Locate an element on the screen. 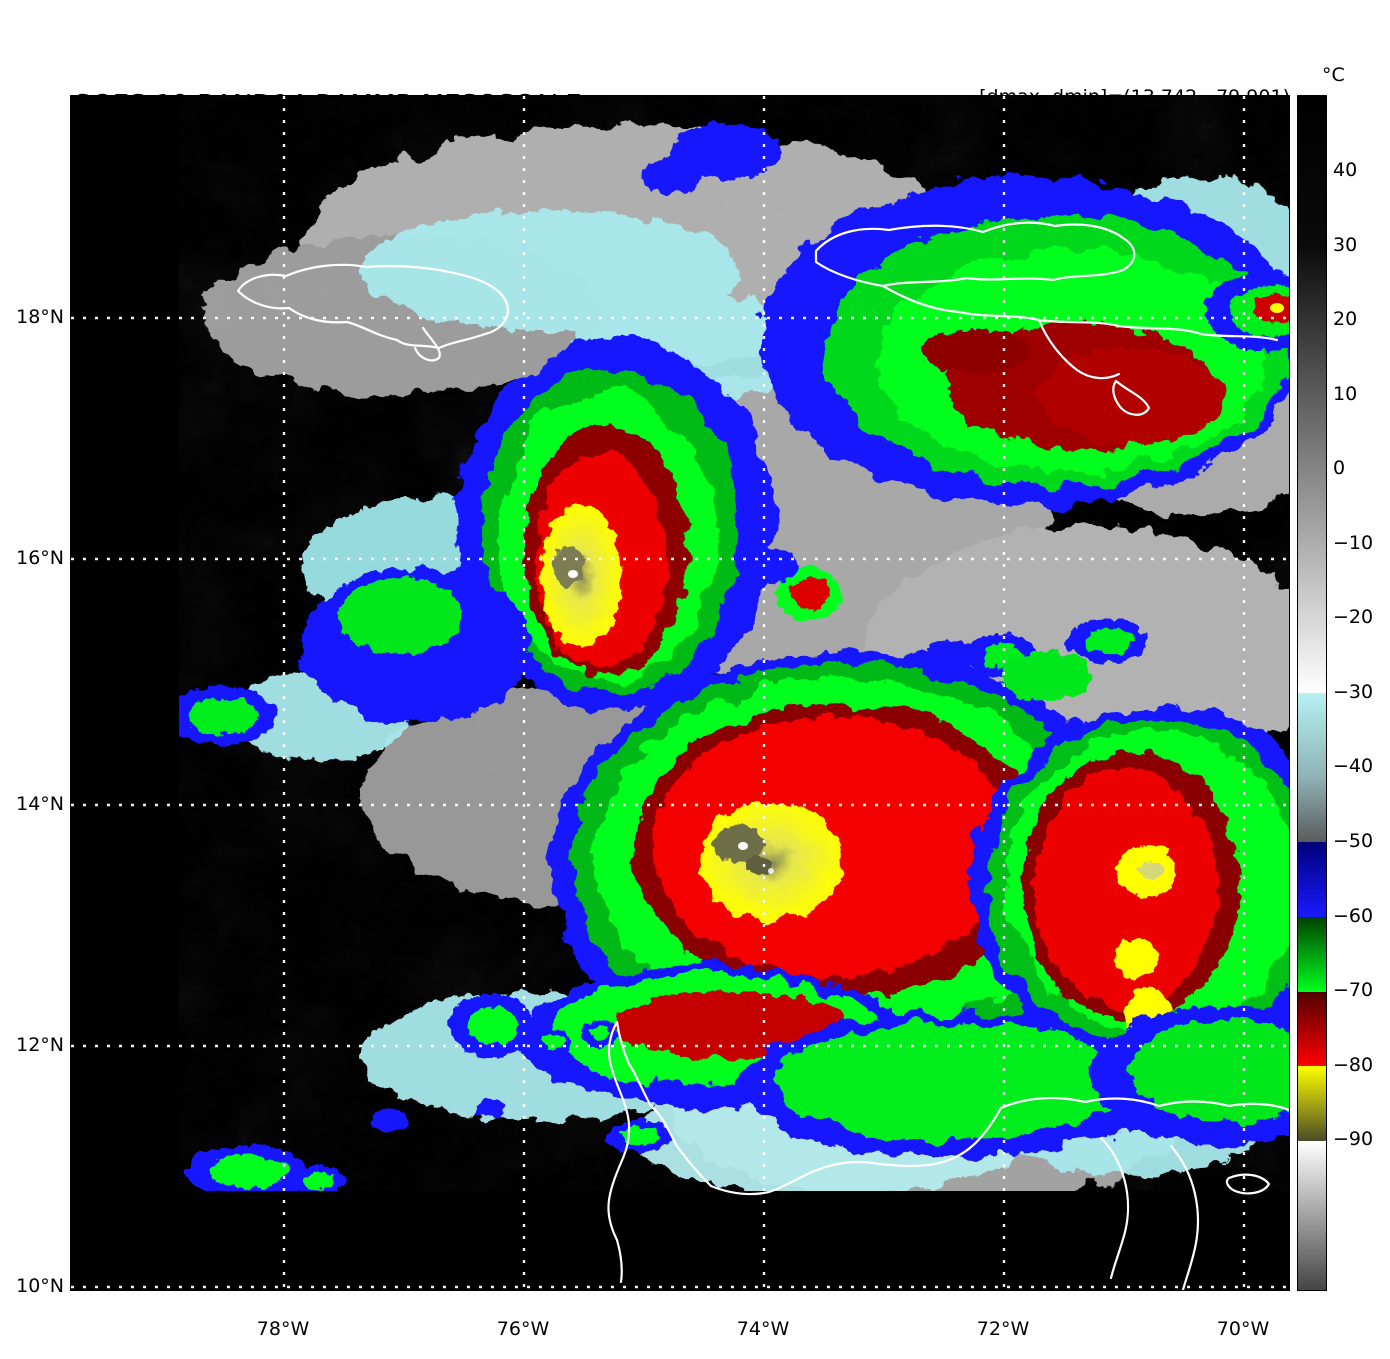 This screenshot has width=1390, height=1359. cb-tick-m90: −90 is located at coordinates (1353, 1139).